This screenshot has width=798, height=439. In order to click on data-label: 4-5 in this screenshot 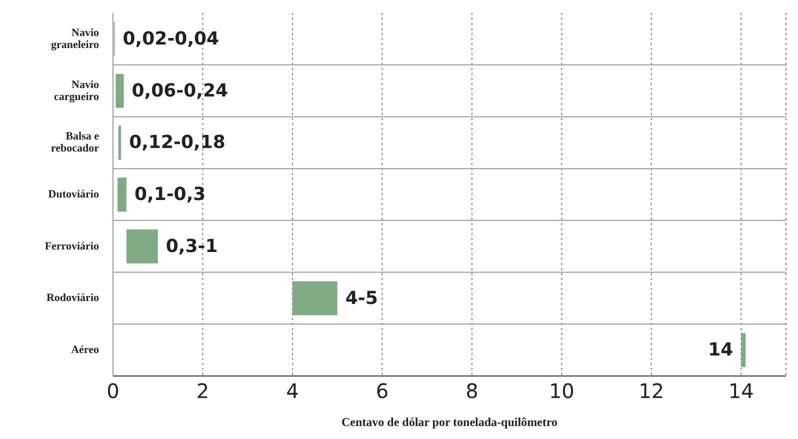, I will do `click(361, 298)`.